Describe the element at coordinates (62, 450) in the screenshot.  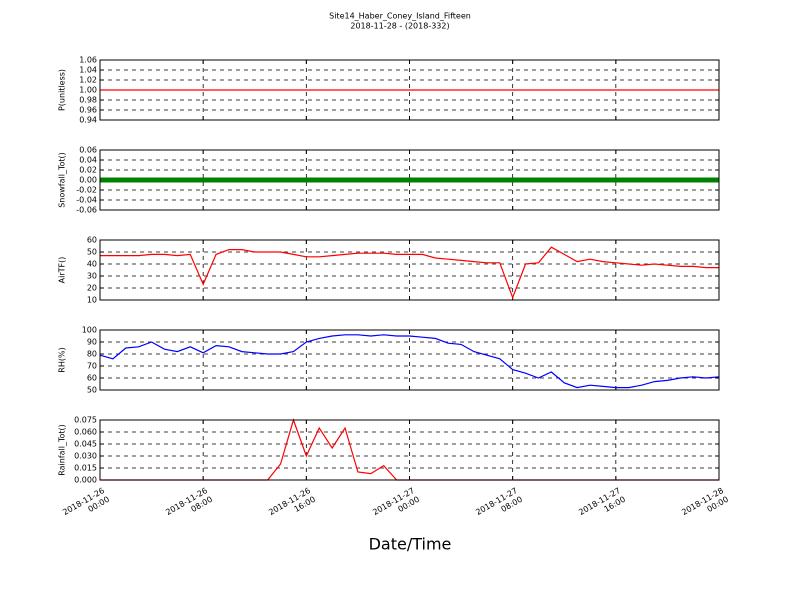
I see `y-axis-label: Rainfall_Tot()` at that location.